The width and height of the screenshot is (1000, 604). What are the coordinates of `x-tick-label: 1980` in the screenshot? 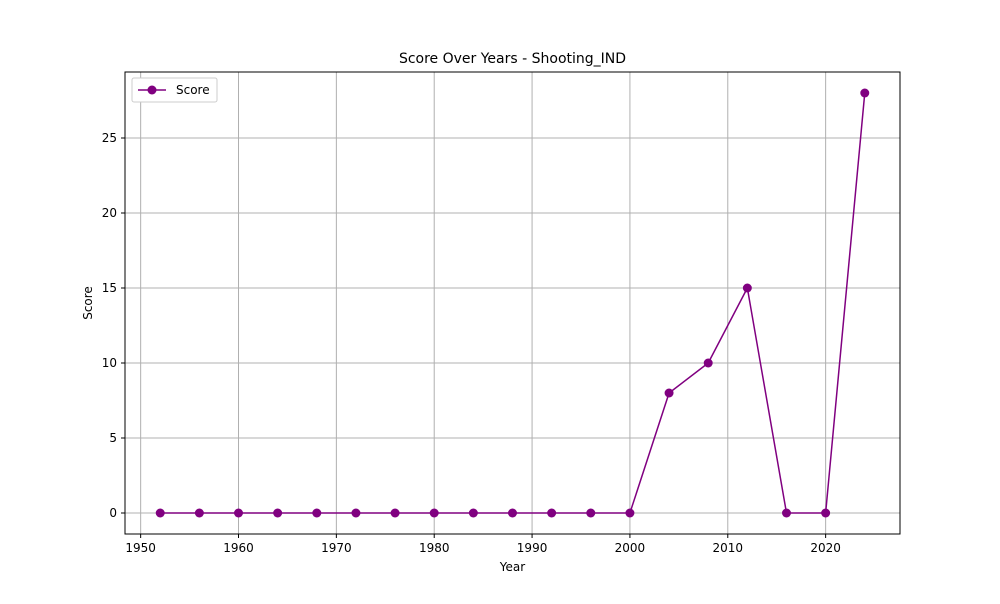 It's located at (434, 548).